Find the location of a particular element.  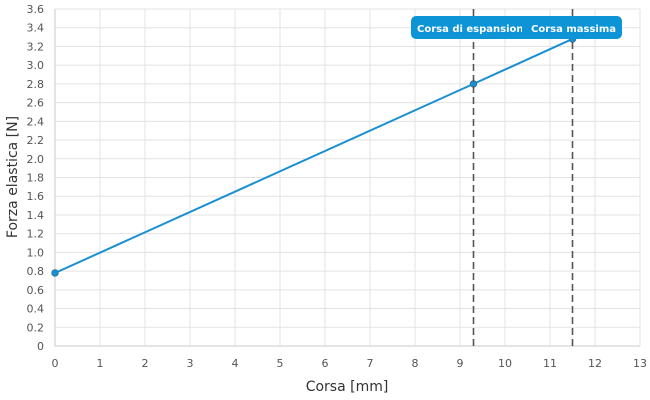

x-tick-label: 13 is located at coordinates (640, 363).